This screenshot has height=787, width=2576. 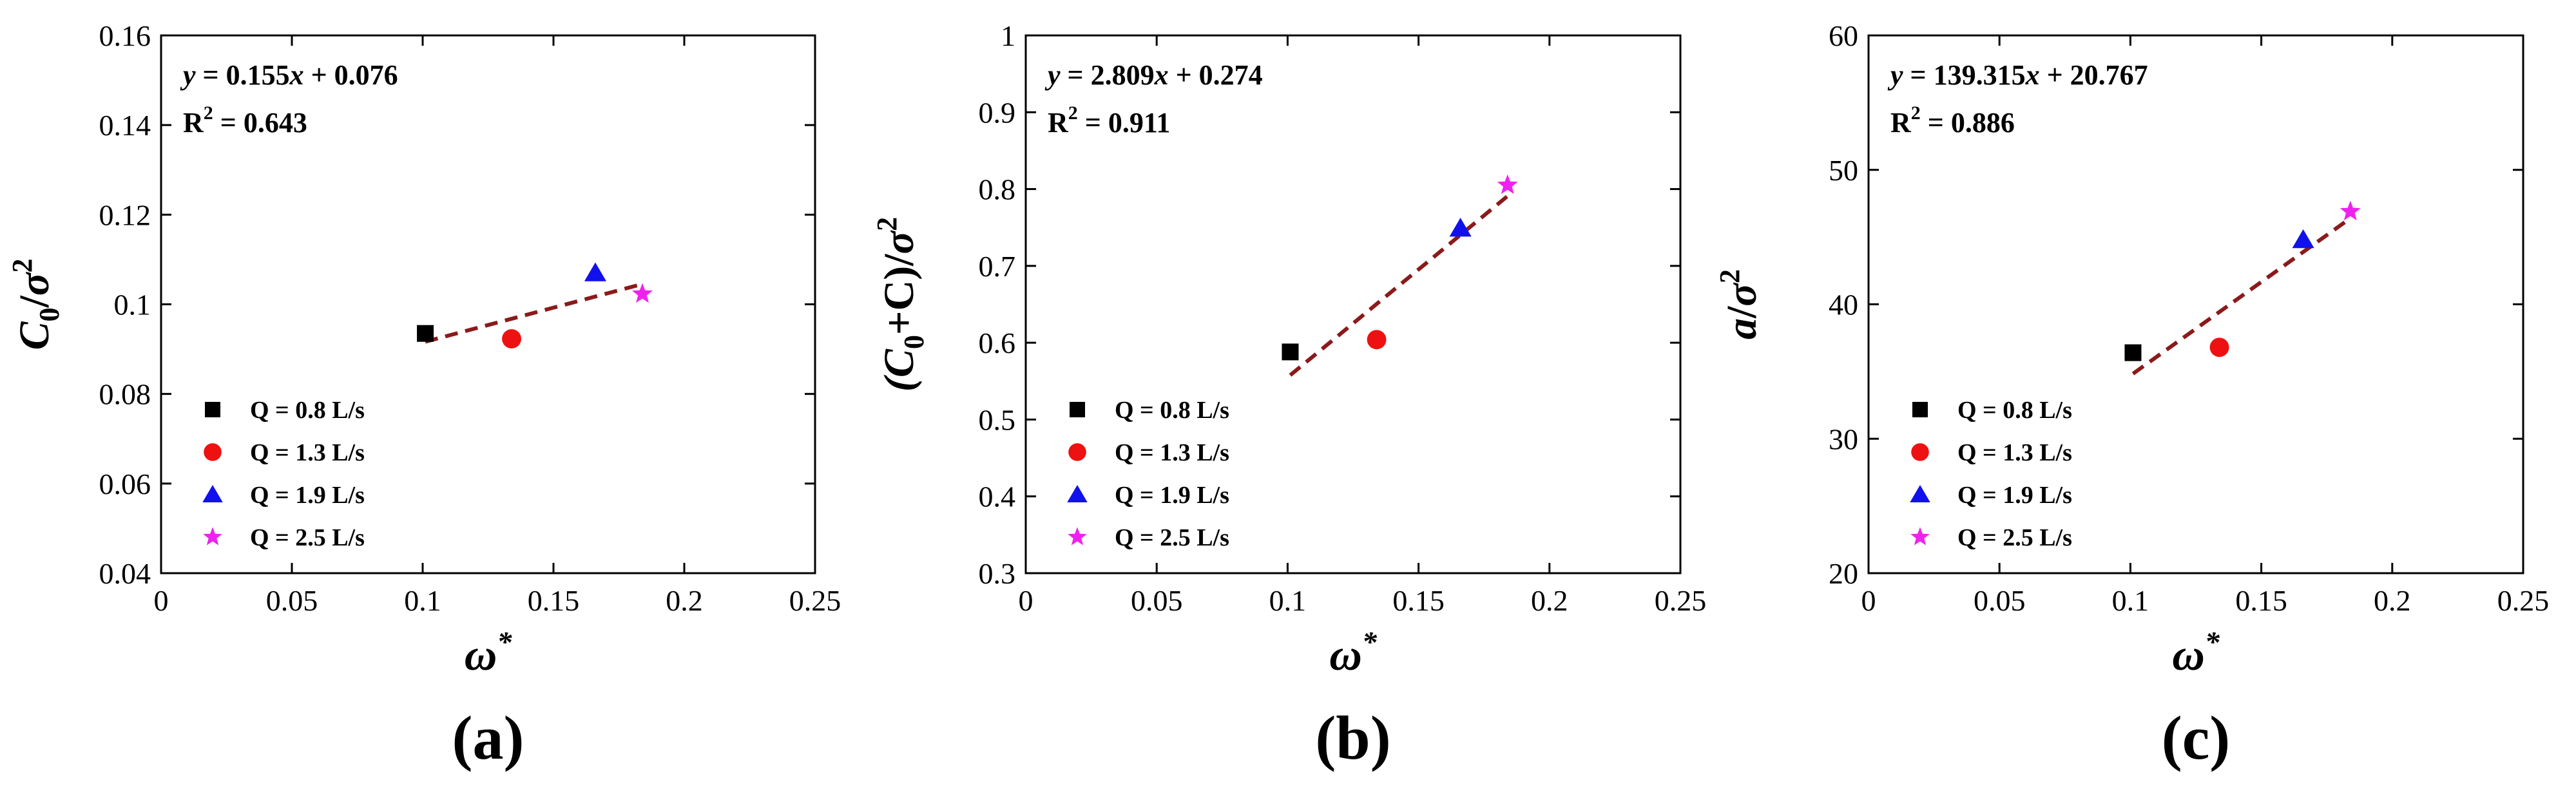 What do you see at coordinates (1741, 328) in the screenshot?
I see `y-label-main: a` at bounding box center [1741, 328].